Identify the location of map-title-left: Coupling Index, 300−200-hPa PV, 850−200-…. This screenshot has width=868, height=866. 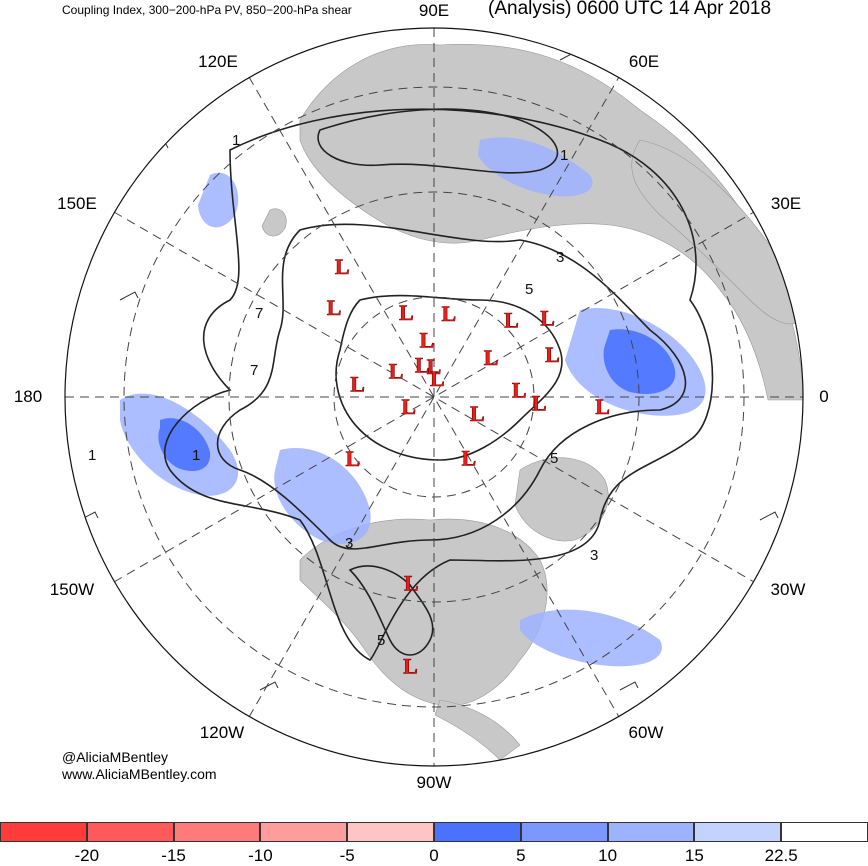
(207, 10).